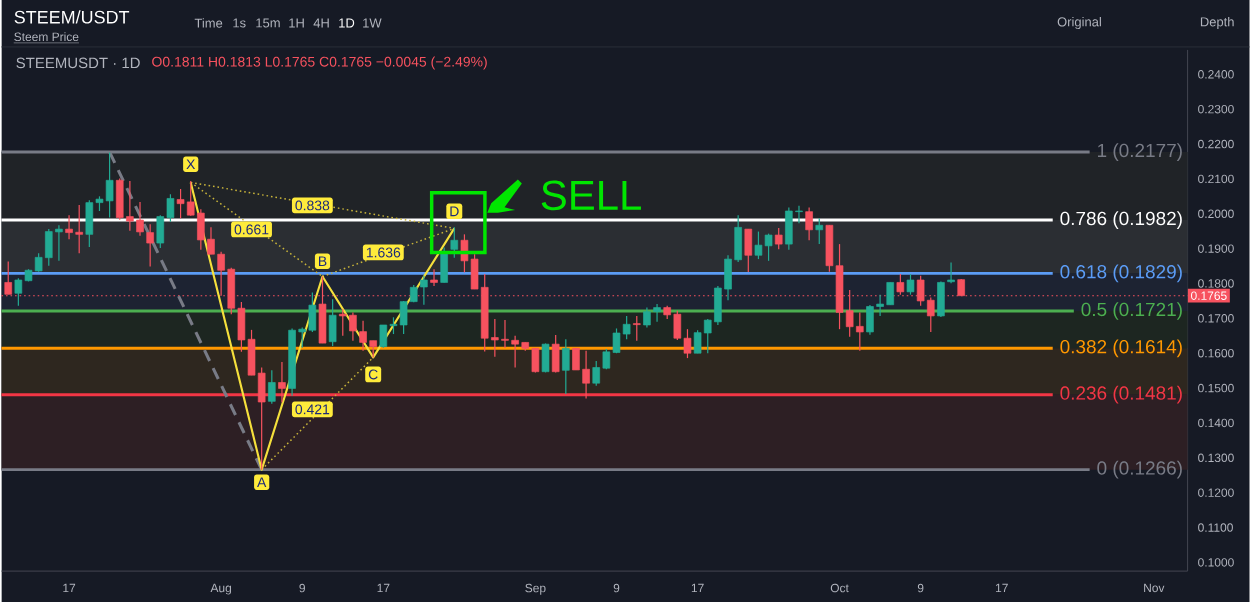 The width and height of the screenshot is (1250, 602). Describe the element at coordinates (1121, 273) in the screenshot. I see `ref-line-label: 0.618 (0.1829)` at that location.